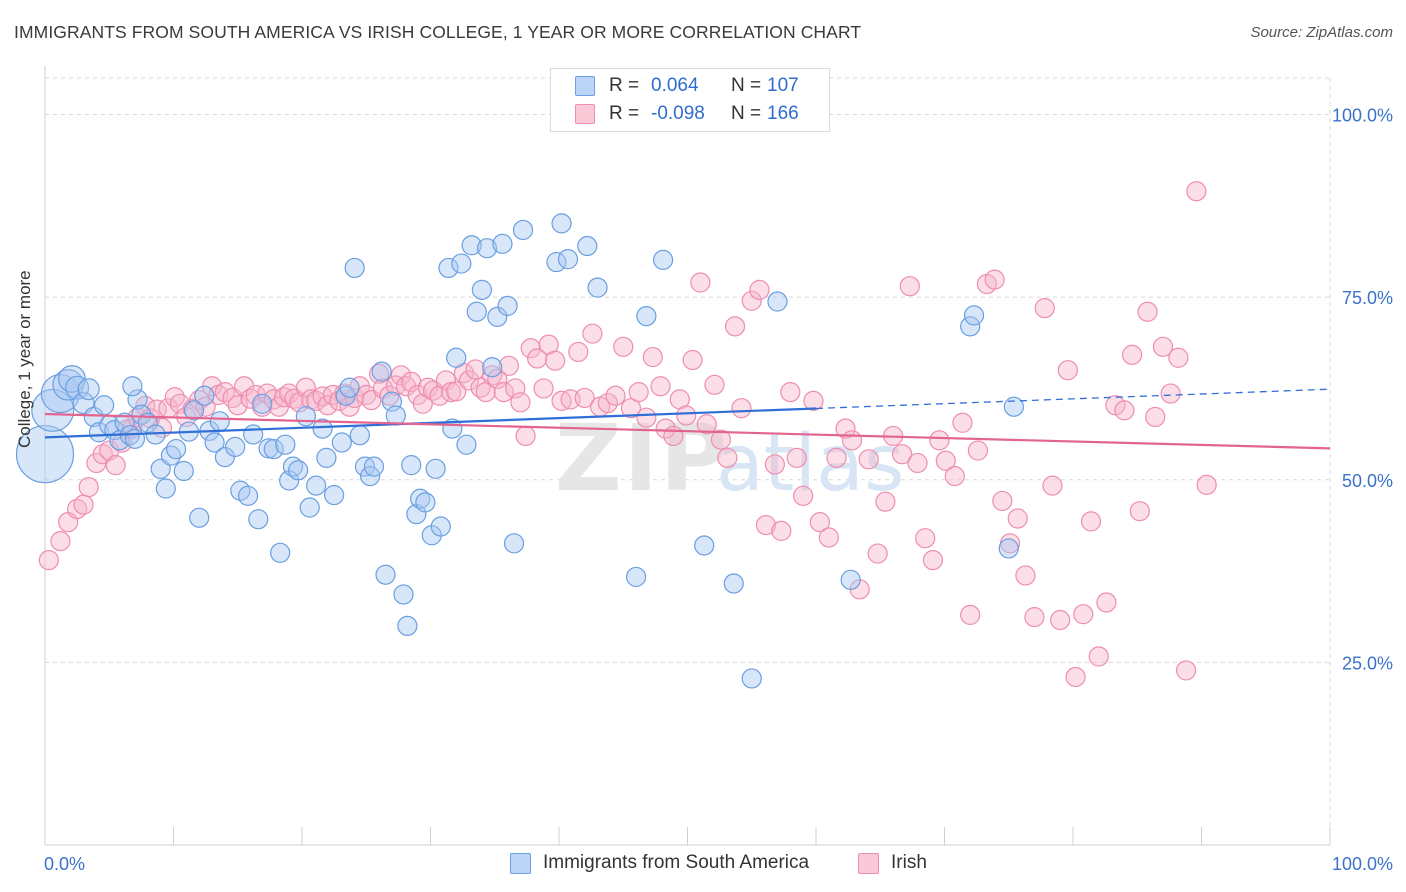  I want to click on legend-swatch-blue, so click(520, 863).